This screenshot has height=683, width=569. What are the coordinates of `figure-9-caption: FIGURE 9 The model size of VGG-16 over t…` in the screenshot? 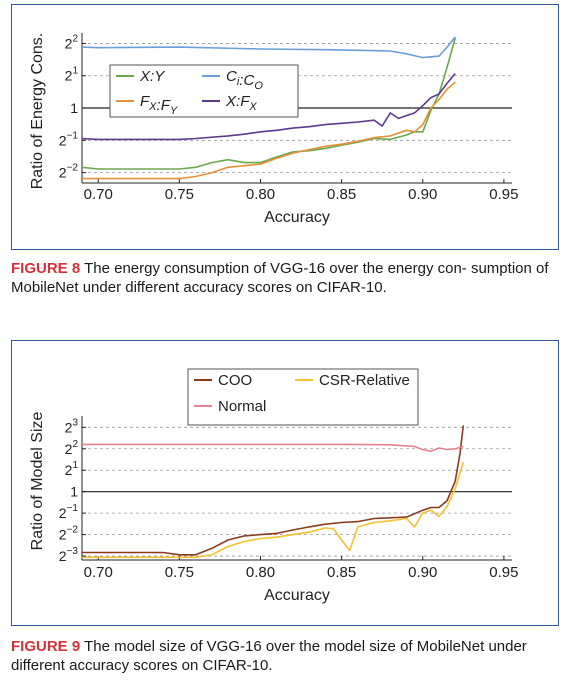 It's located at (283, 656).